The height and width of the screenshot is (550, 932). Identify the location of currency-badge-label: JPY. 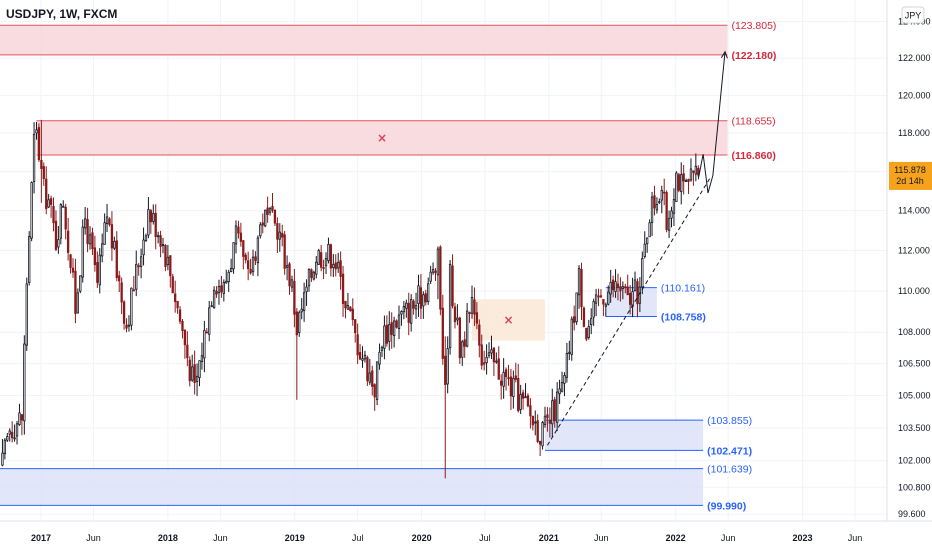
(913, 16).